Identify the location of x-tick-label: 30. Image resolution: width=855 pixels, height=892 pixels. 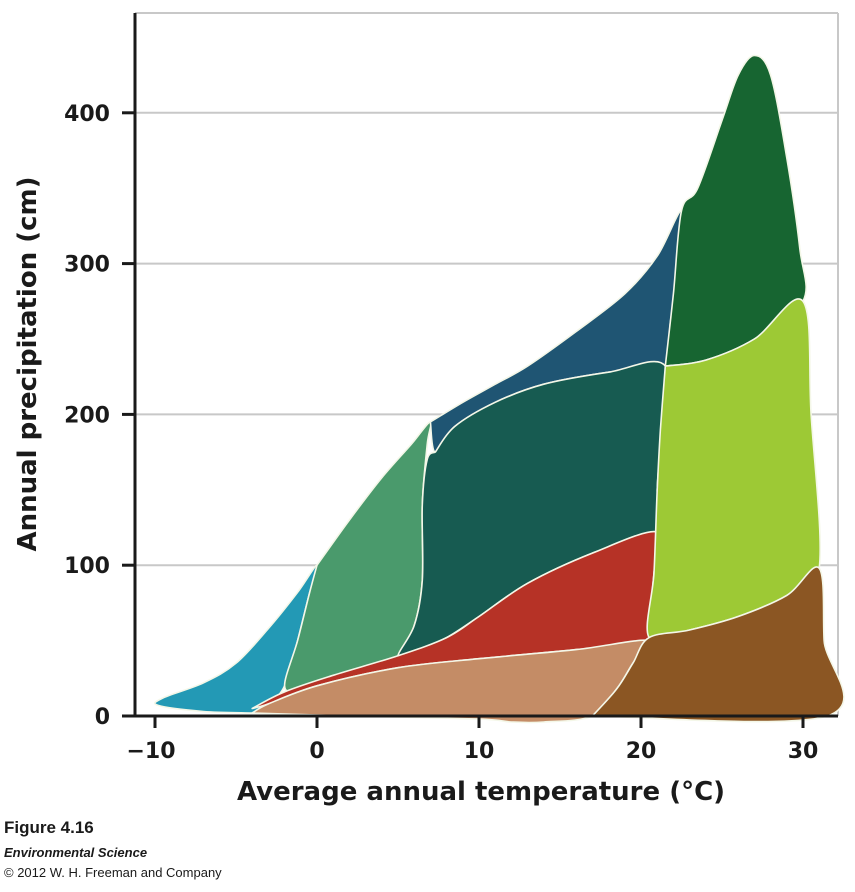
(803, 751).